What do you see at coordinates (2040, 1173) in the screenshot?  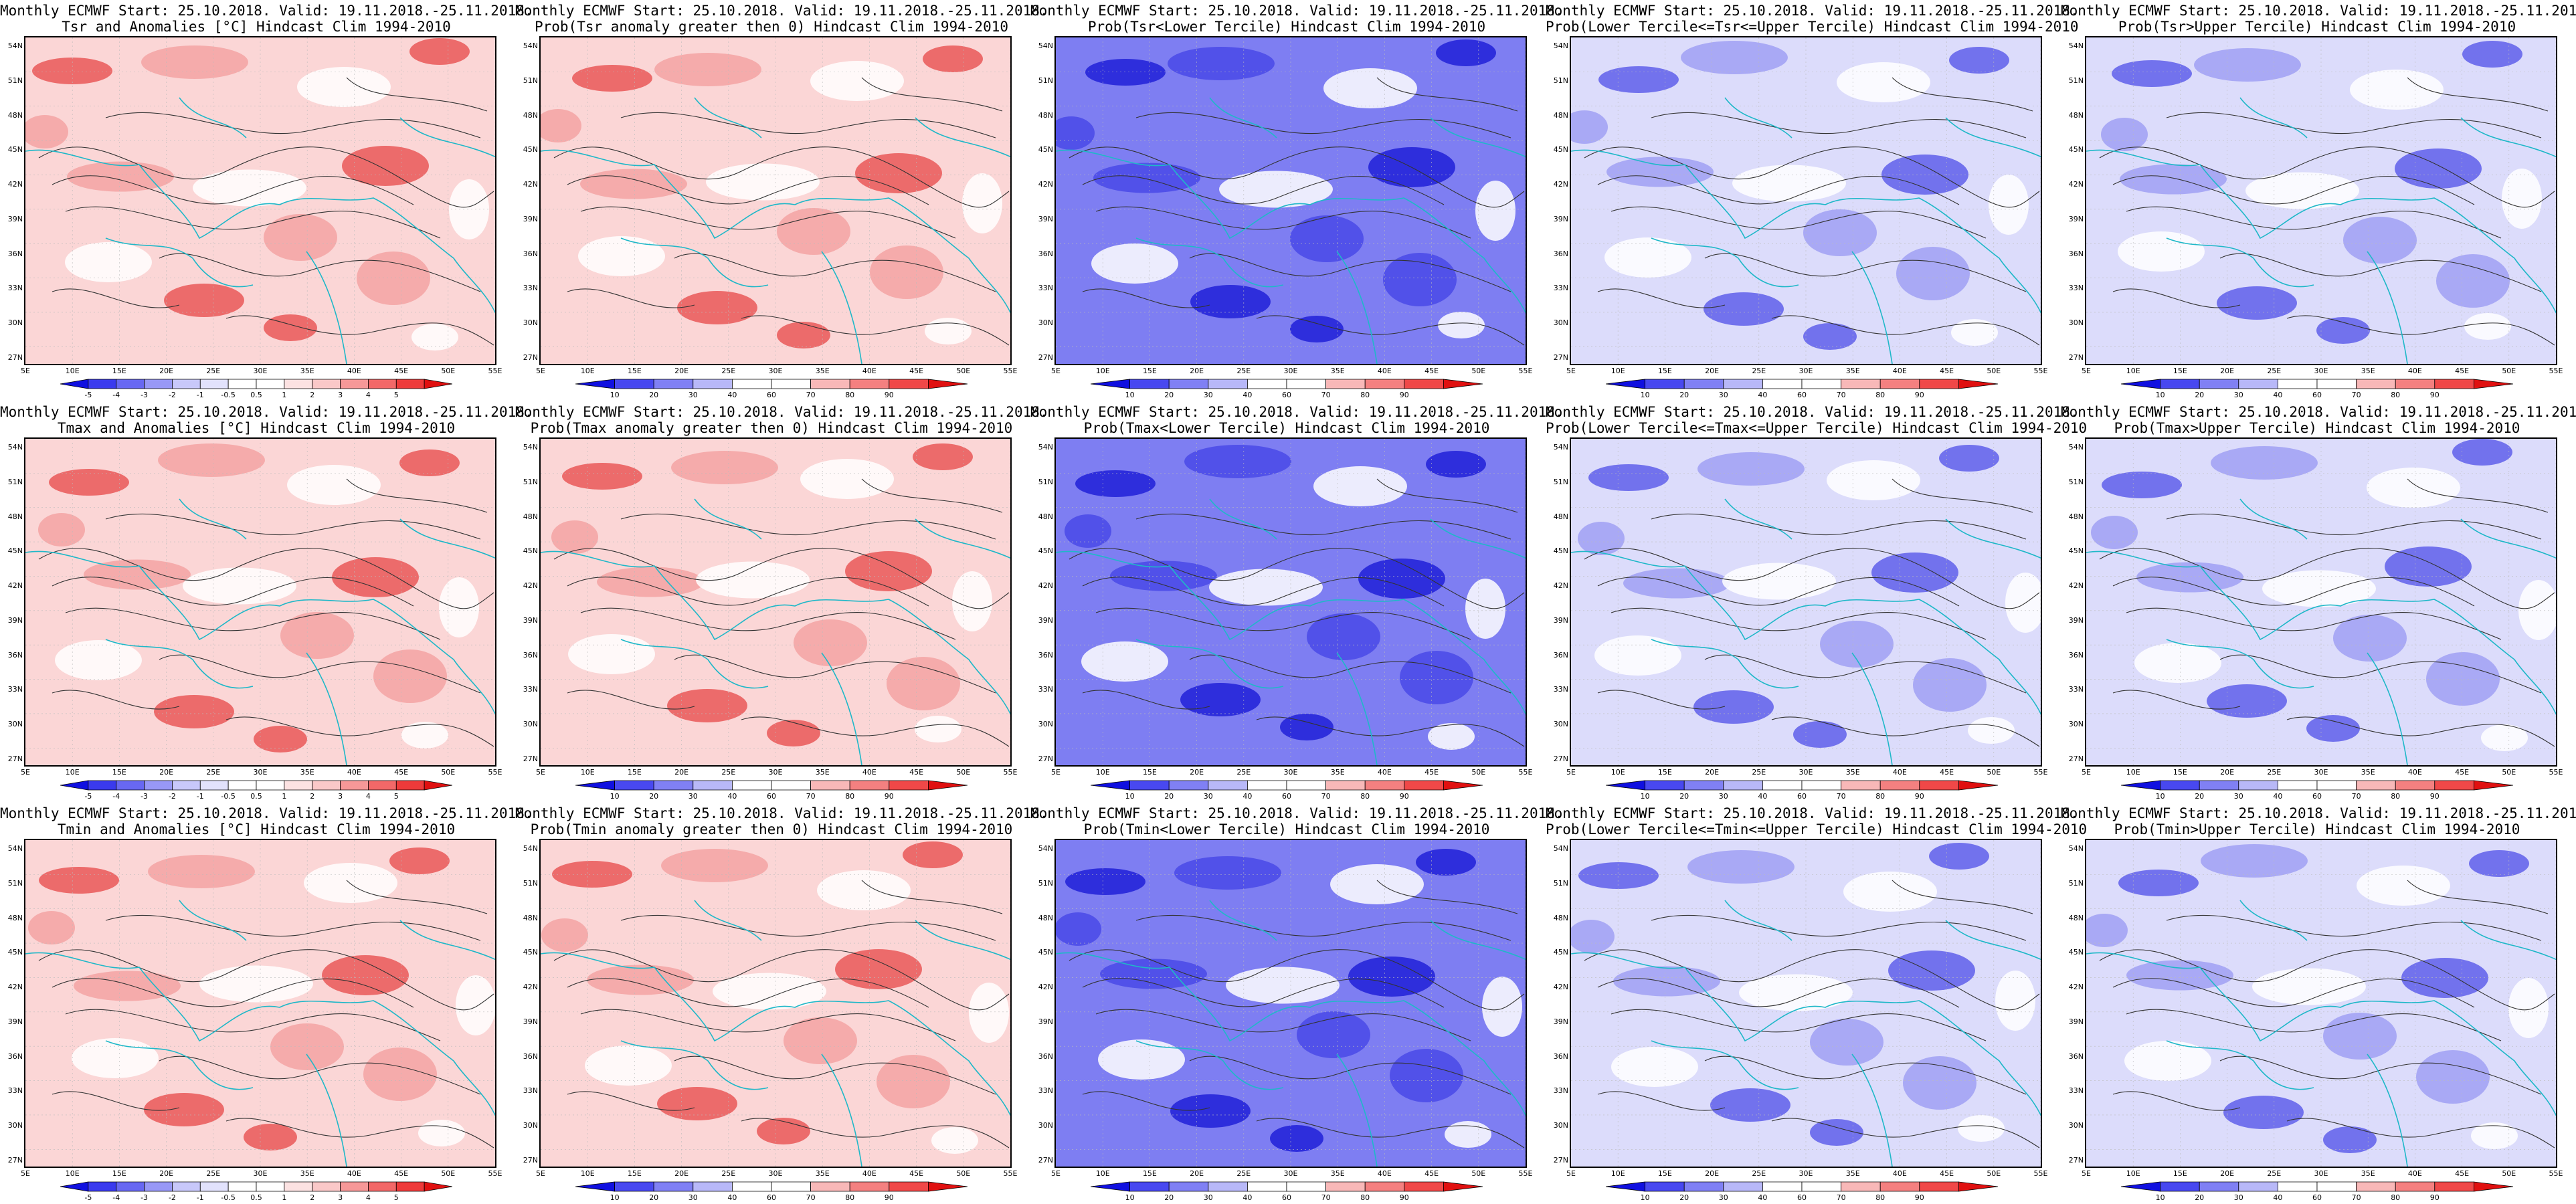 I see `lon-tick-label: 55E` at bounding box center [2040, 1173].